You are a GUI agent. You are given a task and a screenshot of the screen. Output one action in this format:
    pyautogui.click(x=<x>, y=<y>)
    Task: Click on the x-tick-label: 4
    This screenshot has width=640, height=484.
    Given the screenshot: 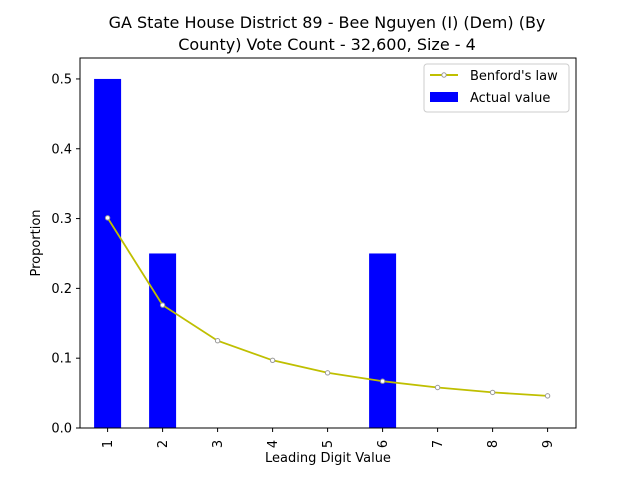 What is the action you would take?
    pyautogui.click(x=273, y=444)
    